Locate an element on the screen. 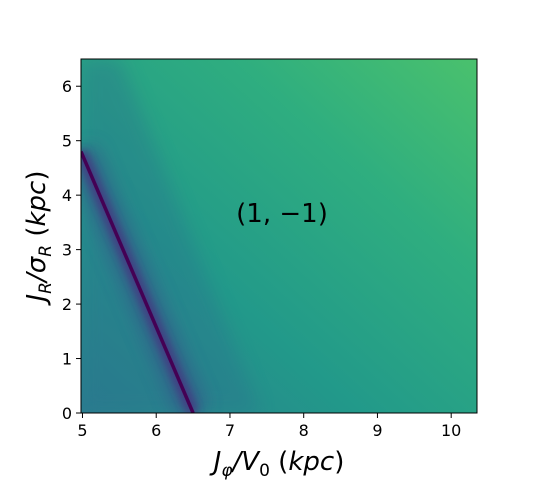 This screenshot has height=485, width=559. x-tick-label: 7 is located at coordinates (230, 430).